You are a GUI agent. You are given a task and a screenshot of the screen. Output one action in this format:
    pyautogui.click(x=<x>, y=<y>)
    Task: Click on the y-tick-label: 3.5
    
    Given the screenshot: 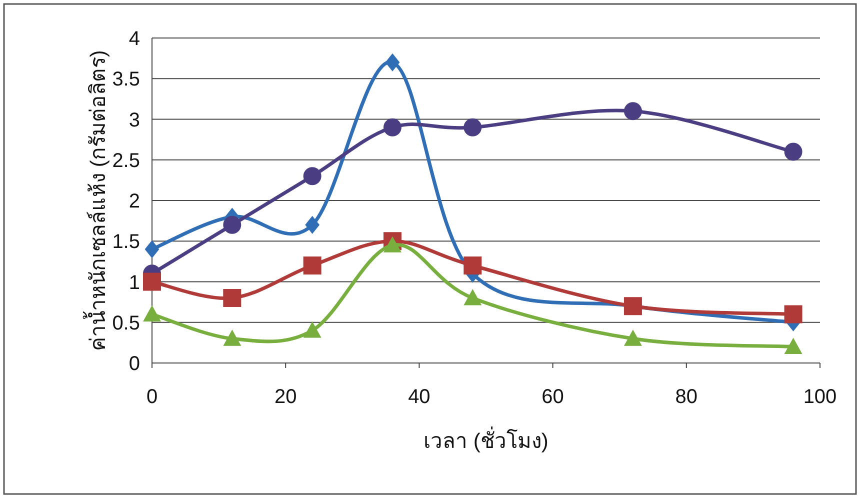 What is the action you would take?
    pyautogui.click(x=126, y=79)
    